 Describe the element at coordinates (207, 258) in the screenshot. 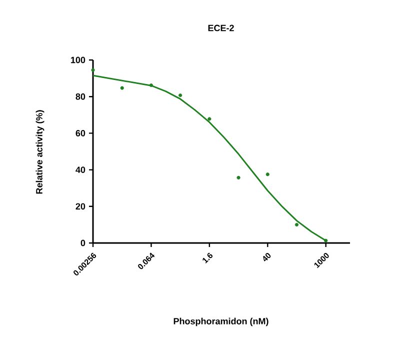

I see `x-tick-label: 1.6` at that location.